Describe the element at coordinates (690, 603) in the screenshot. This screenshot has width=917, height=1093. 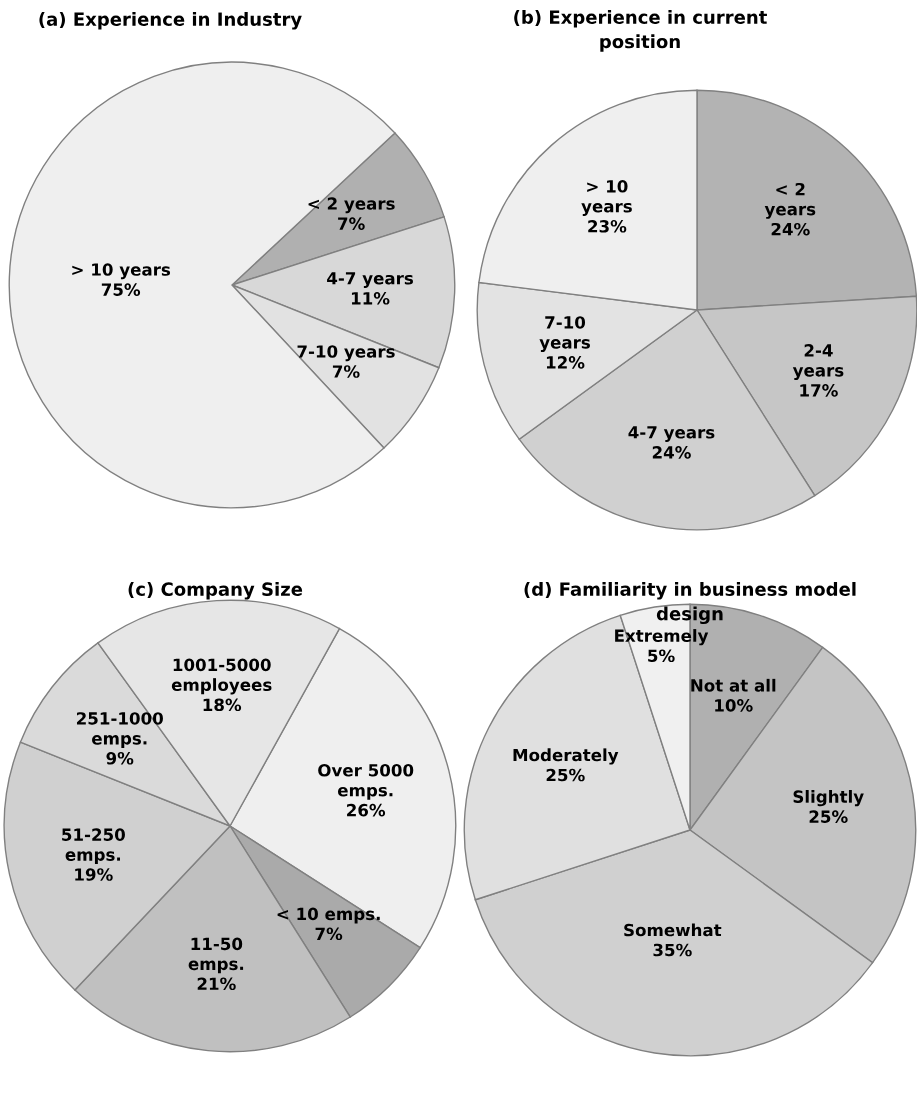
I see `chart-title: (d) Familiarity in business model design` at that location.